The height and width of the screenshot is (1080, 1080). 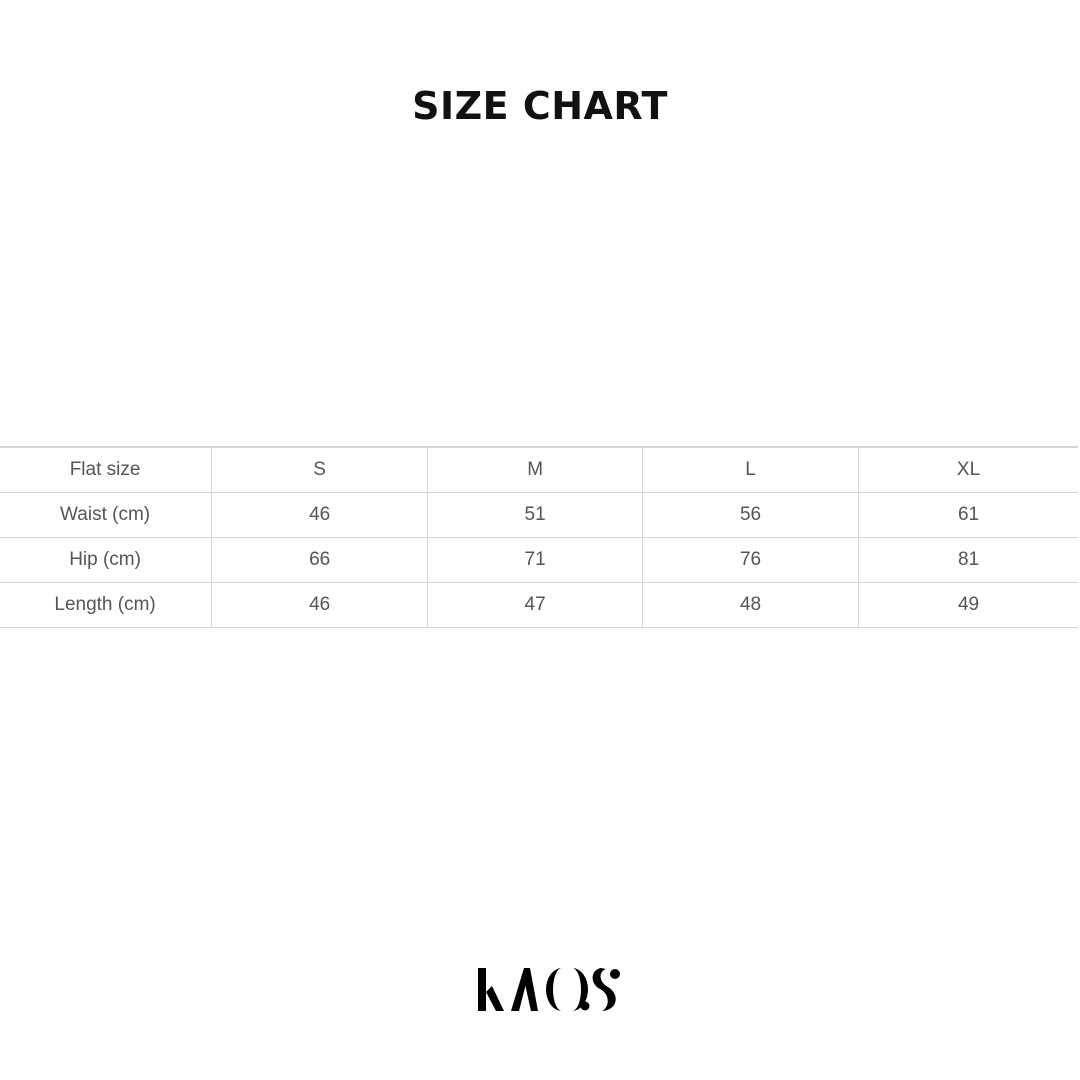 What do you see at coordinates (751, 469) in the screenshot?
I see `table-cell: L` at bounding box center [751, 469].